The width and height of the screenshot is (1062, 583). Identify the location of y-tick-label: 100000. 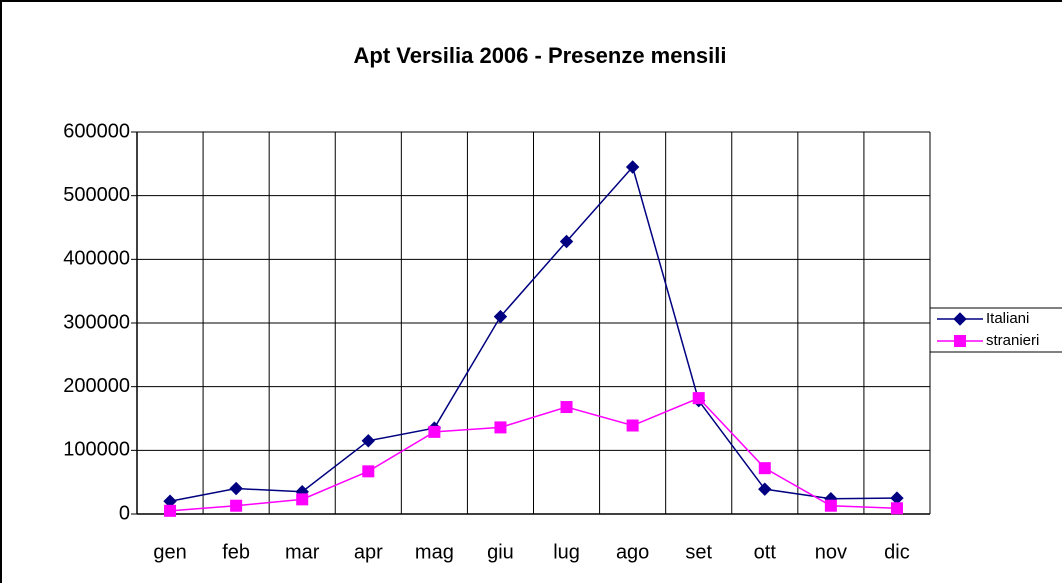
(96, 450).